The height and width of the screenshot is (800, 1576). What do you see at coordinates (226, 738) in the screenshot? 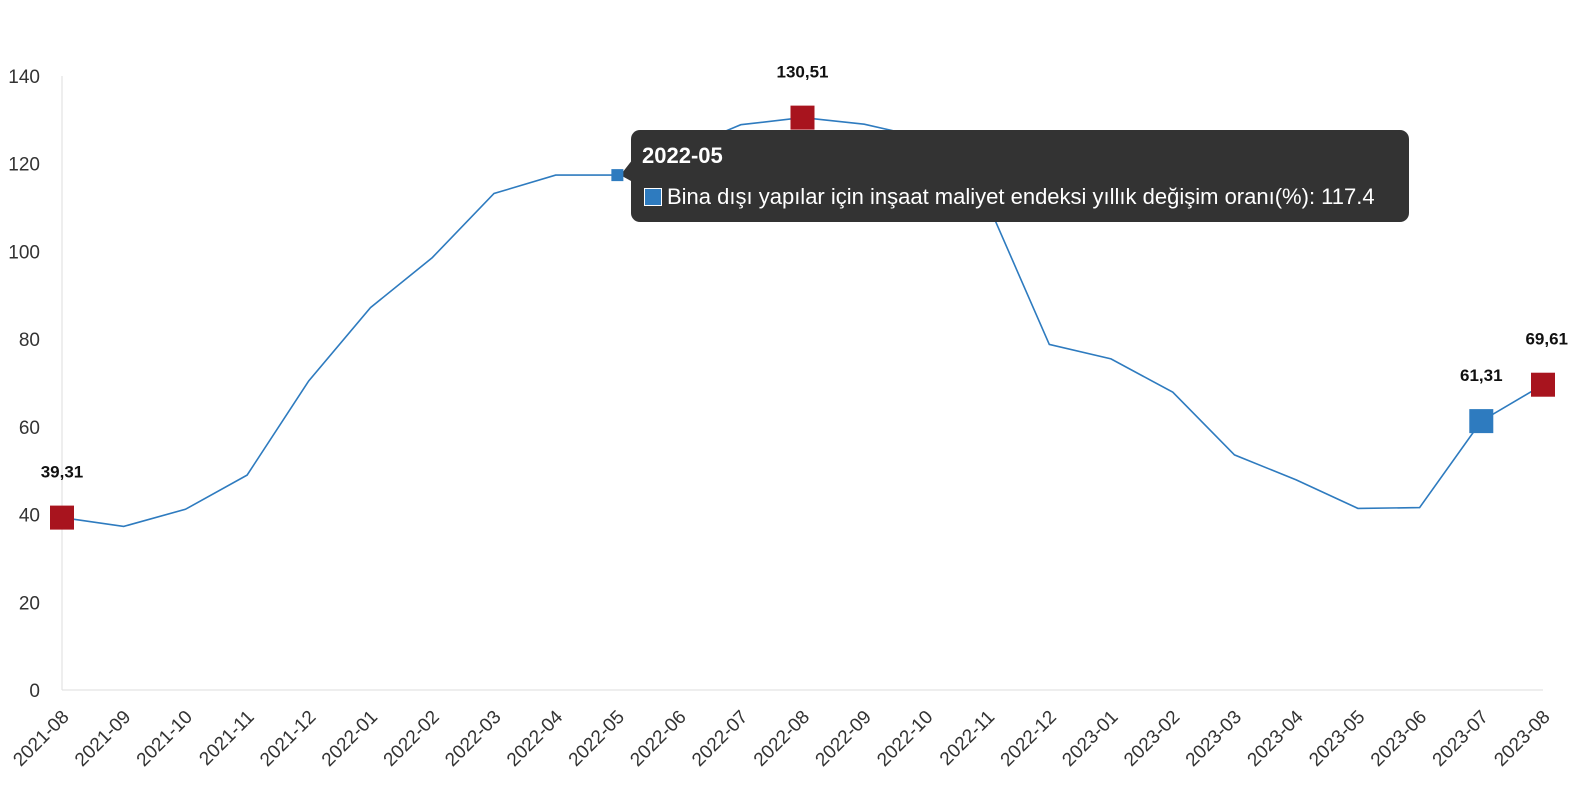
I see `x-tick-label: 2021-11` at bounding box center [226, 738].